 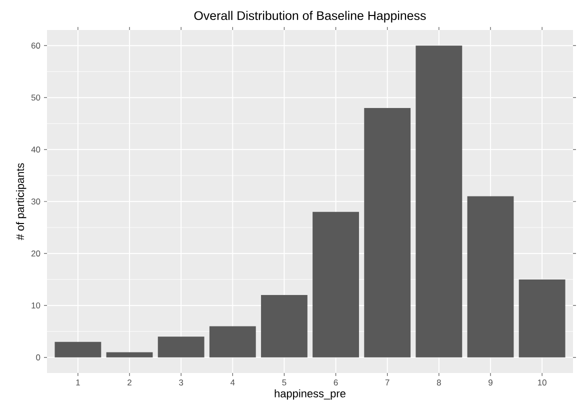 What do you see at coordinates (181, 383) in the screenshot?
I see `x-tick-label: 3` at bounding box center [181, 383].